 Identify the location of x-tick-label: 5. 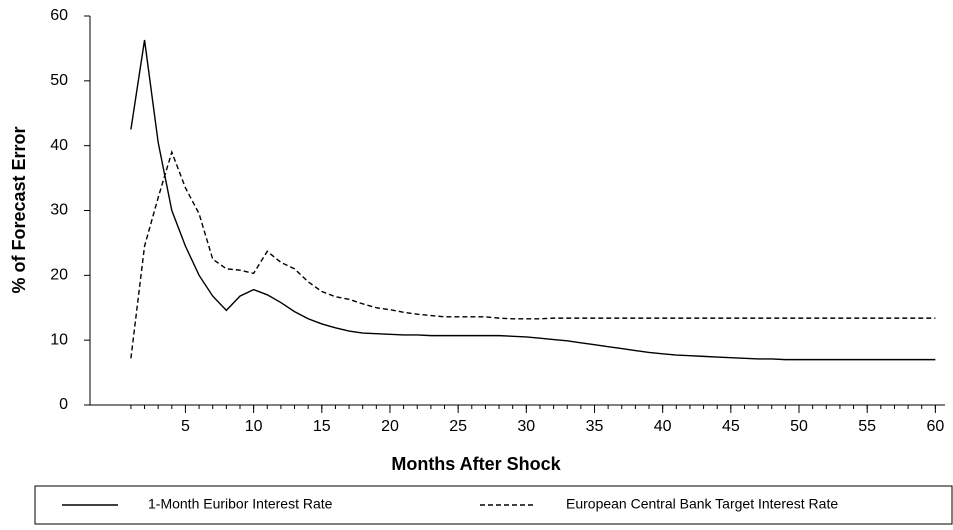
(185, 426).